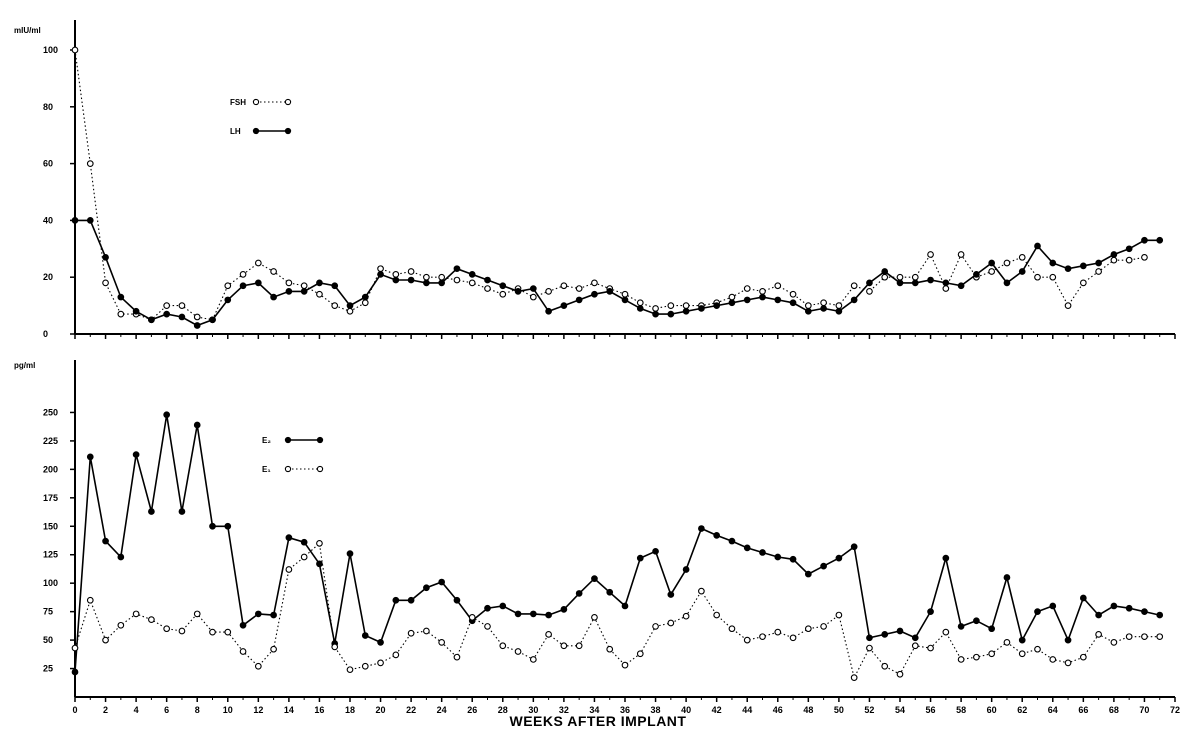 The width and height of the screenshot is (1194, 744). What do you see at coordinates (717, 710) in the screenshot?
I see `bottom-x-tick-label: 42` at bounding box center [717, 710].